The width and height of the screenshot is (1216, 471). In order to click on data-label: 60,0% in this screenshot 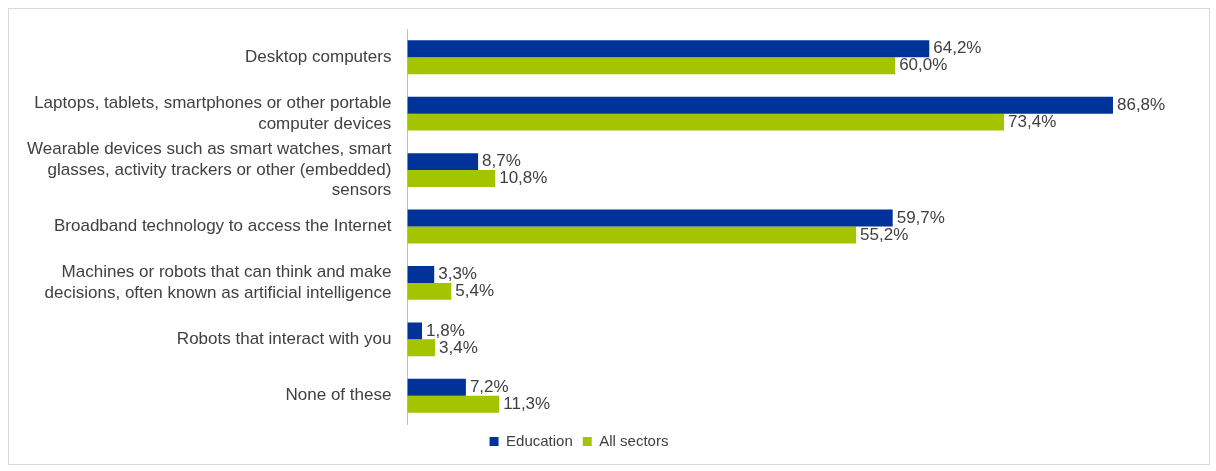, I will do `click(923, 65)`.